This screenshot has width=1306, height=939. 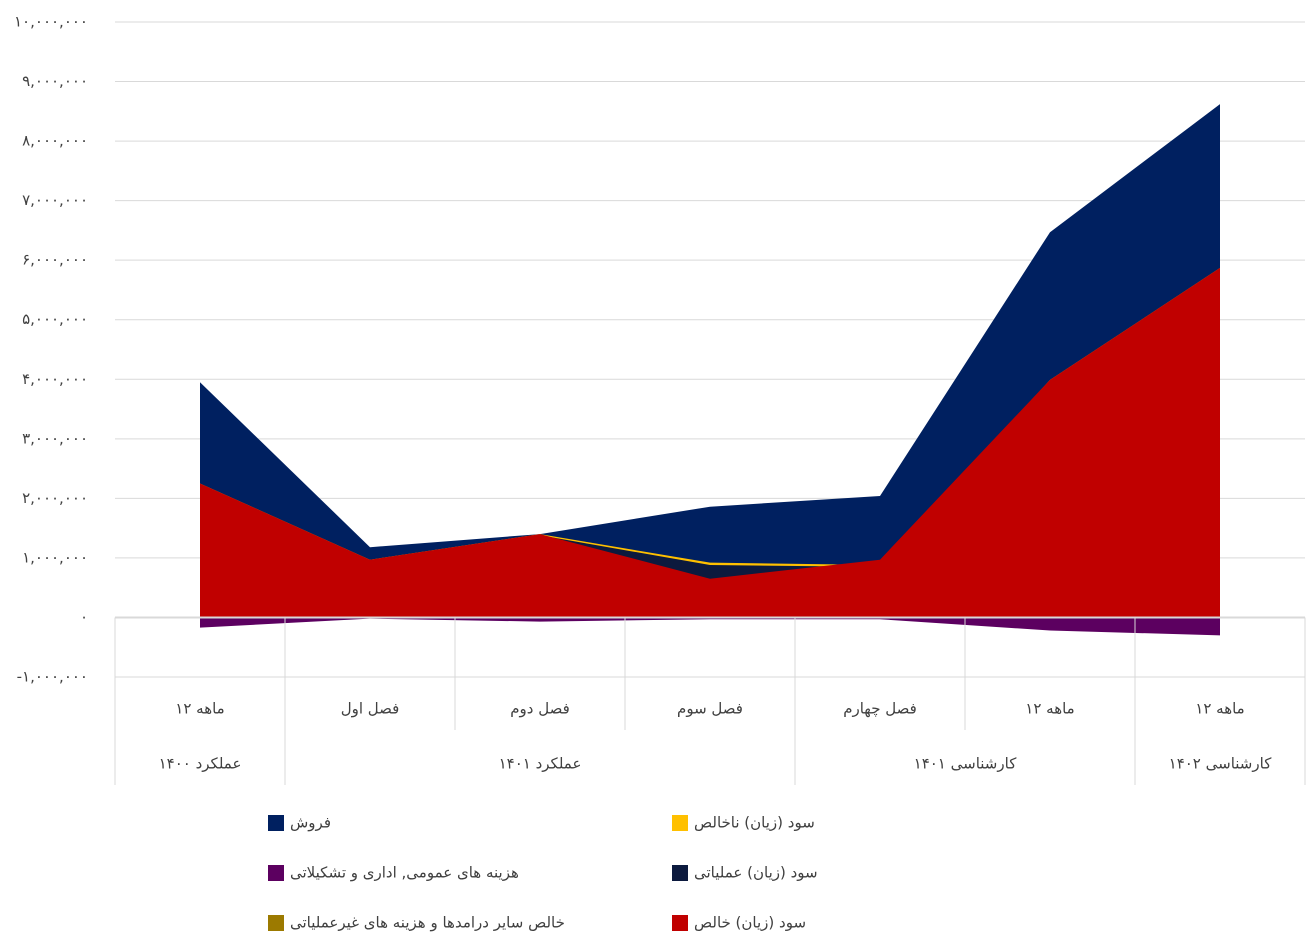 I want to click on x-tick-label: فصل سوم, so click(x=710, y=709).